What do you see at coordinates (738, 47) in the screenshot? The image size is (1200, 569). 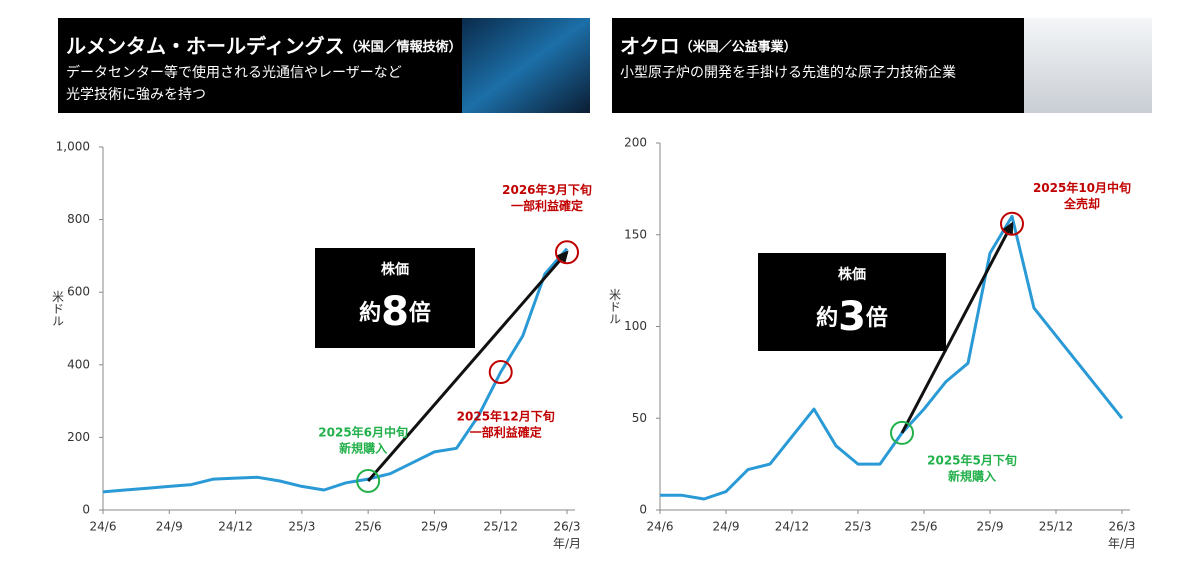 I see `title-note: （米国／公益事業）` at bounding box center [738, 47].